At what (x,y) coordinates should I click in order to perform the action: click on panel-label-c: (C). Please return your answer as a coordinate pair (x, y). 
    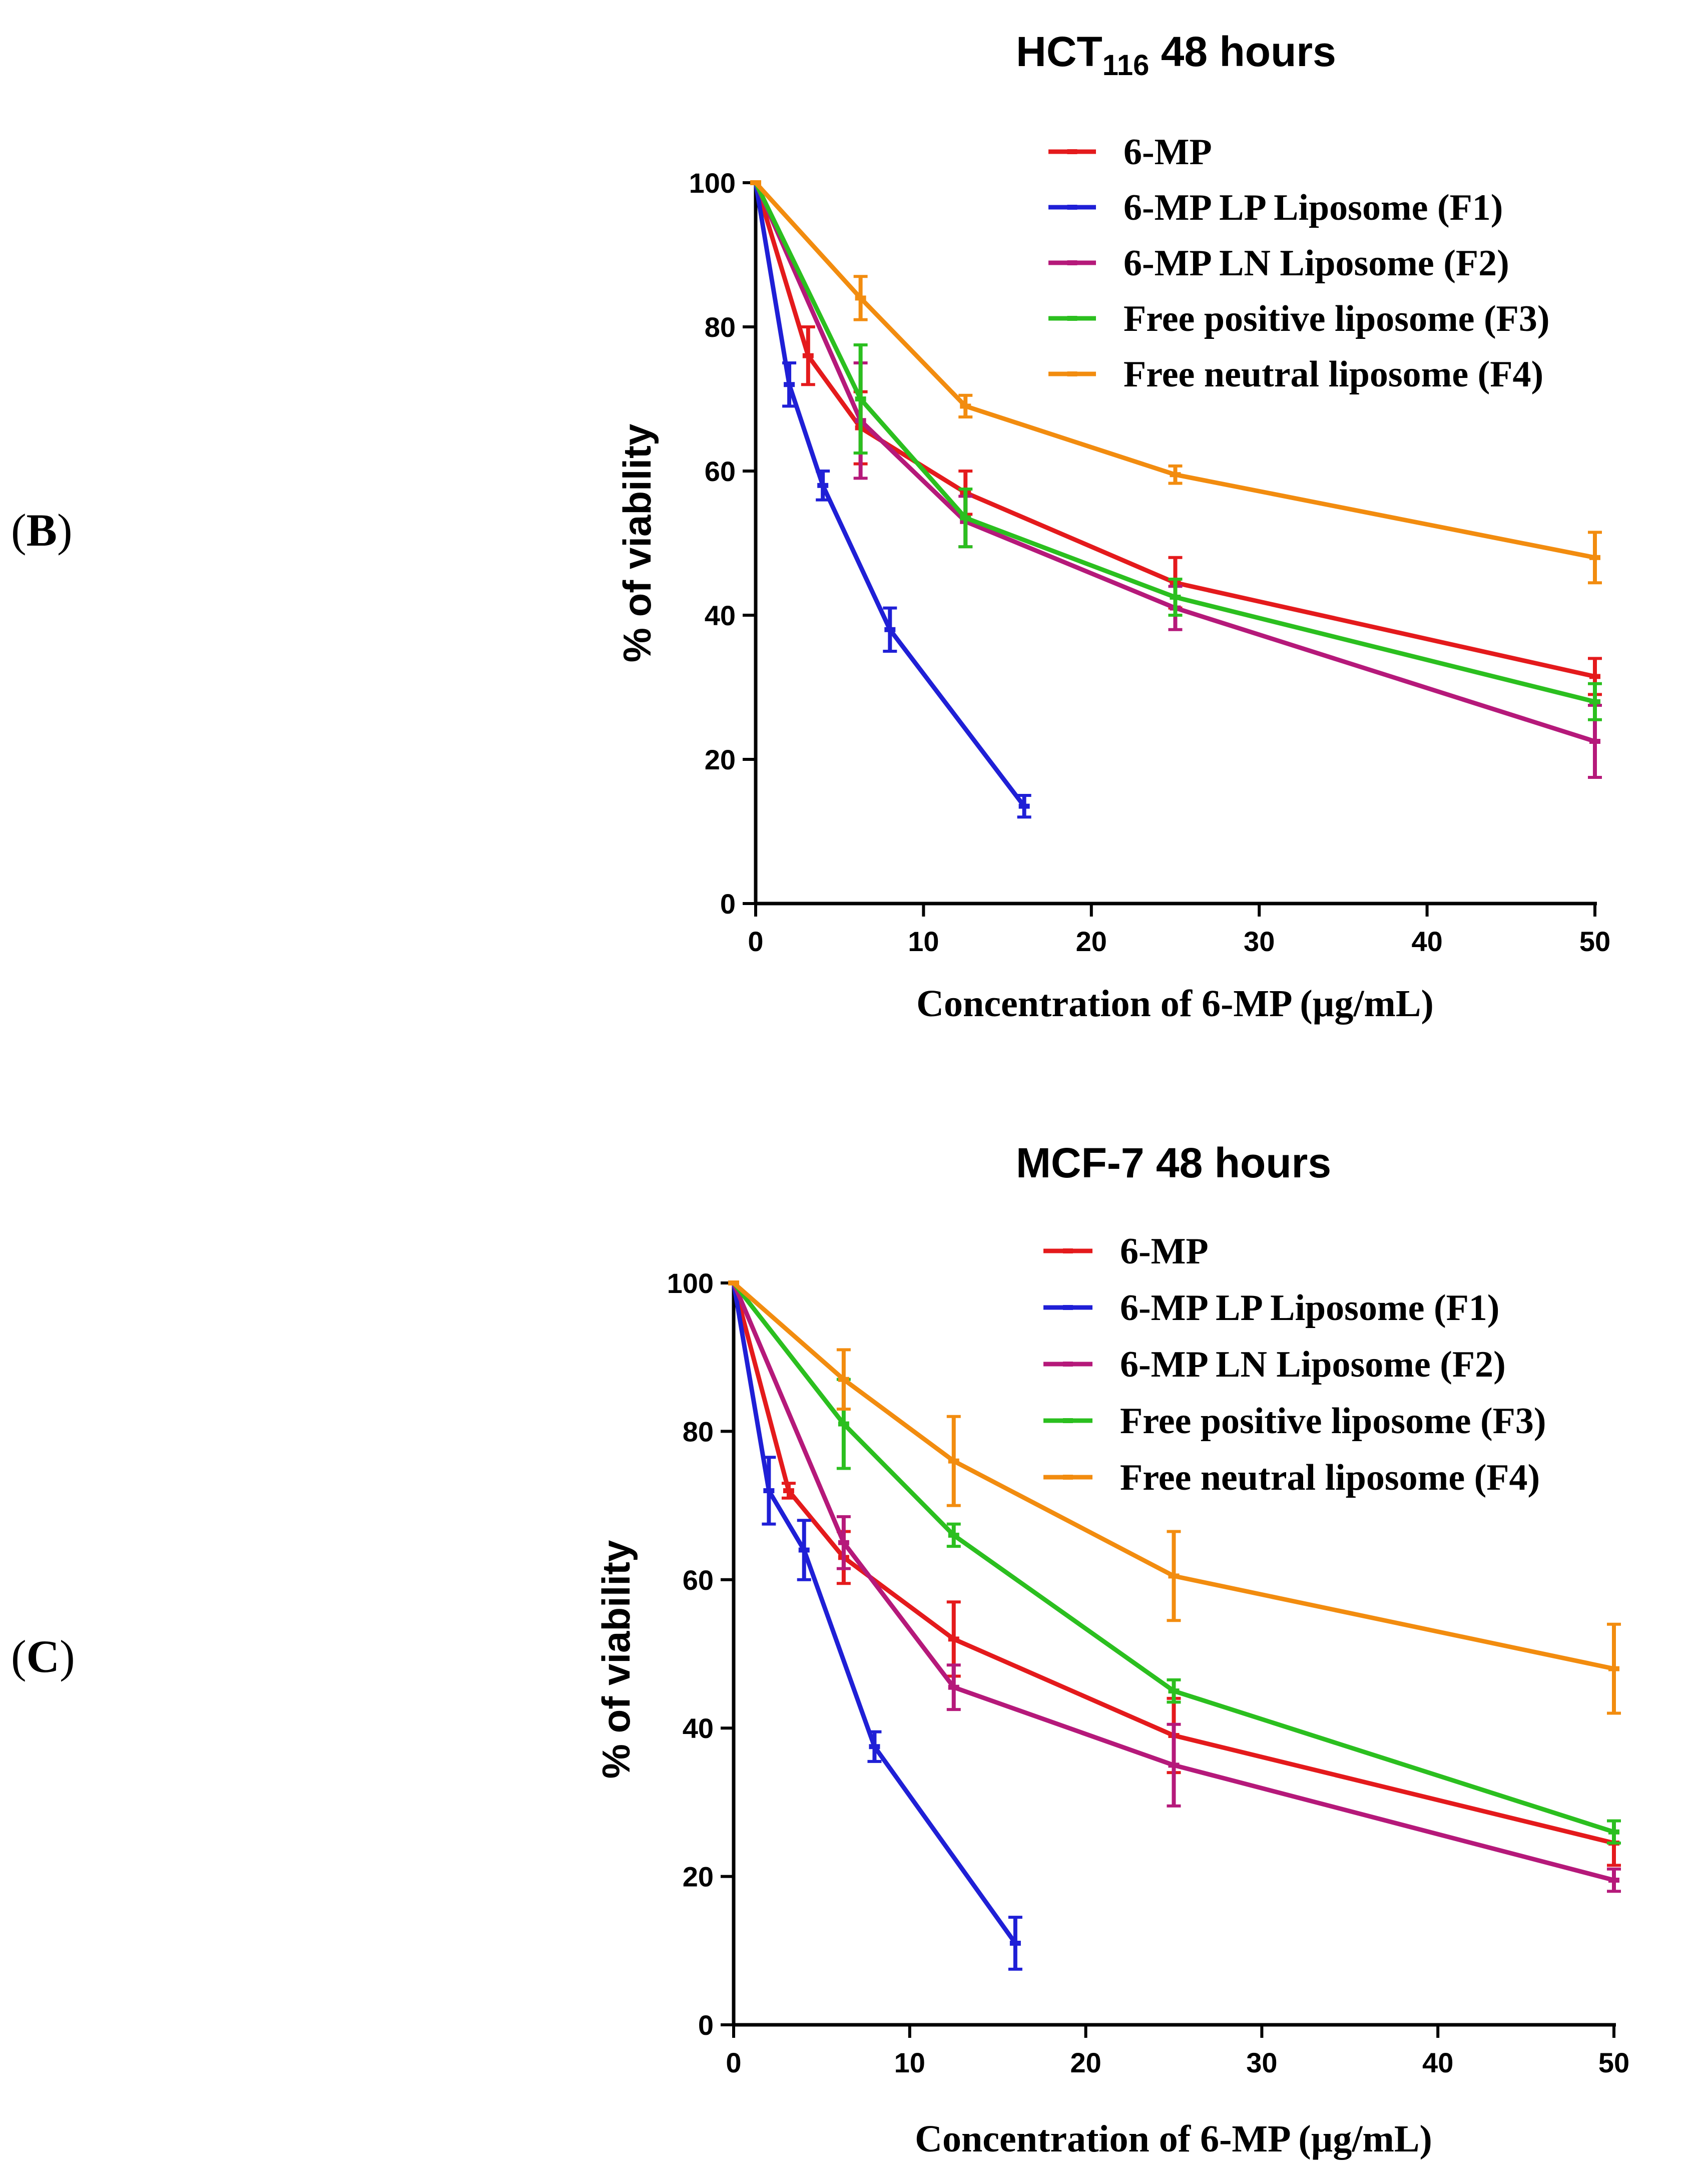
    Looking at the image, I should click on (43, 1656).